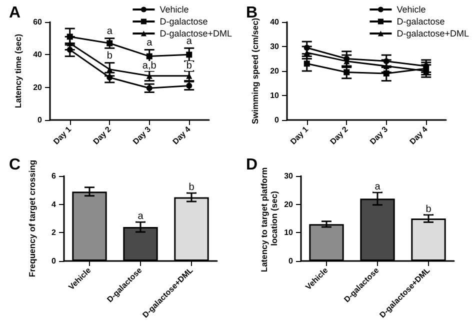 This screenshot has height=323, width=474. I want to click on chart-title: D, so click(252, 165).